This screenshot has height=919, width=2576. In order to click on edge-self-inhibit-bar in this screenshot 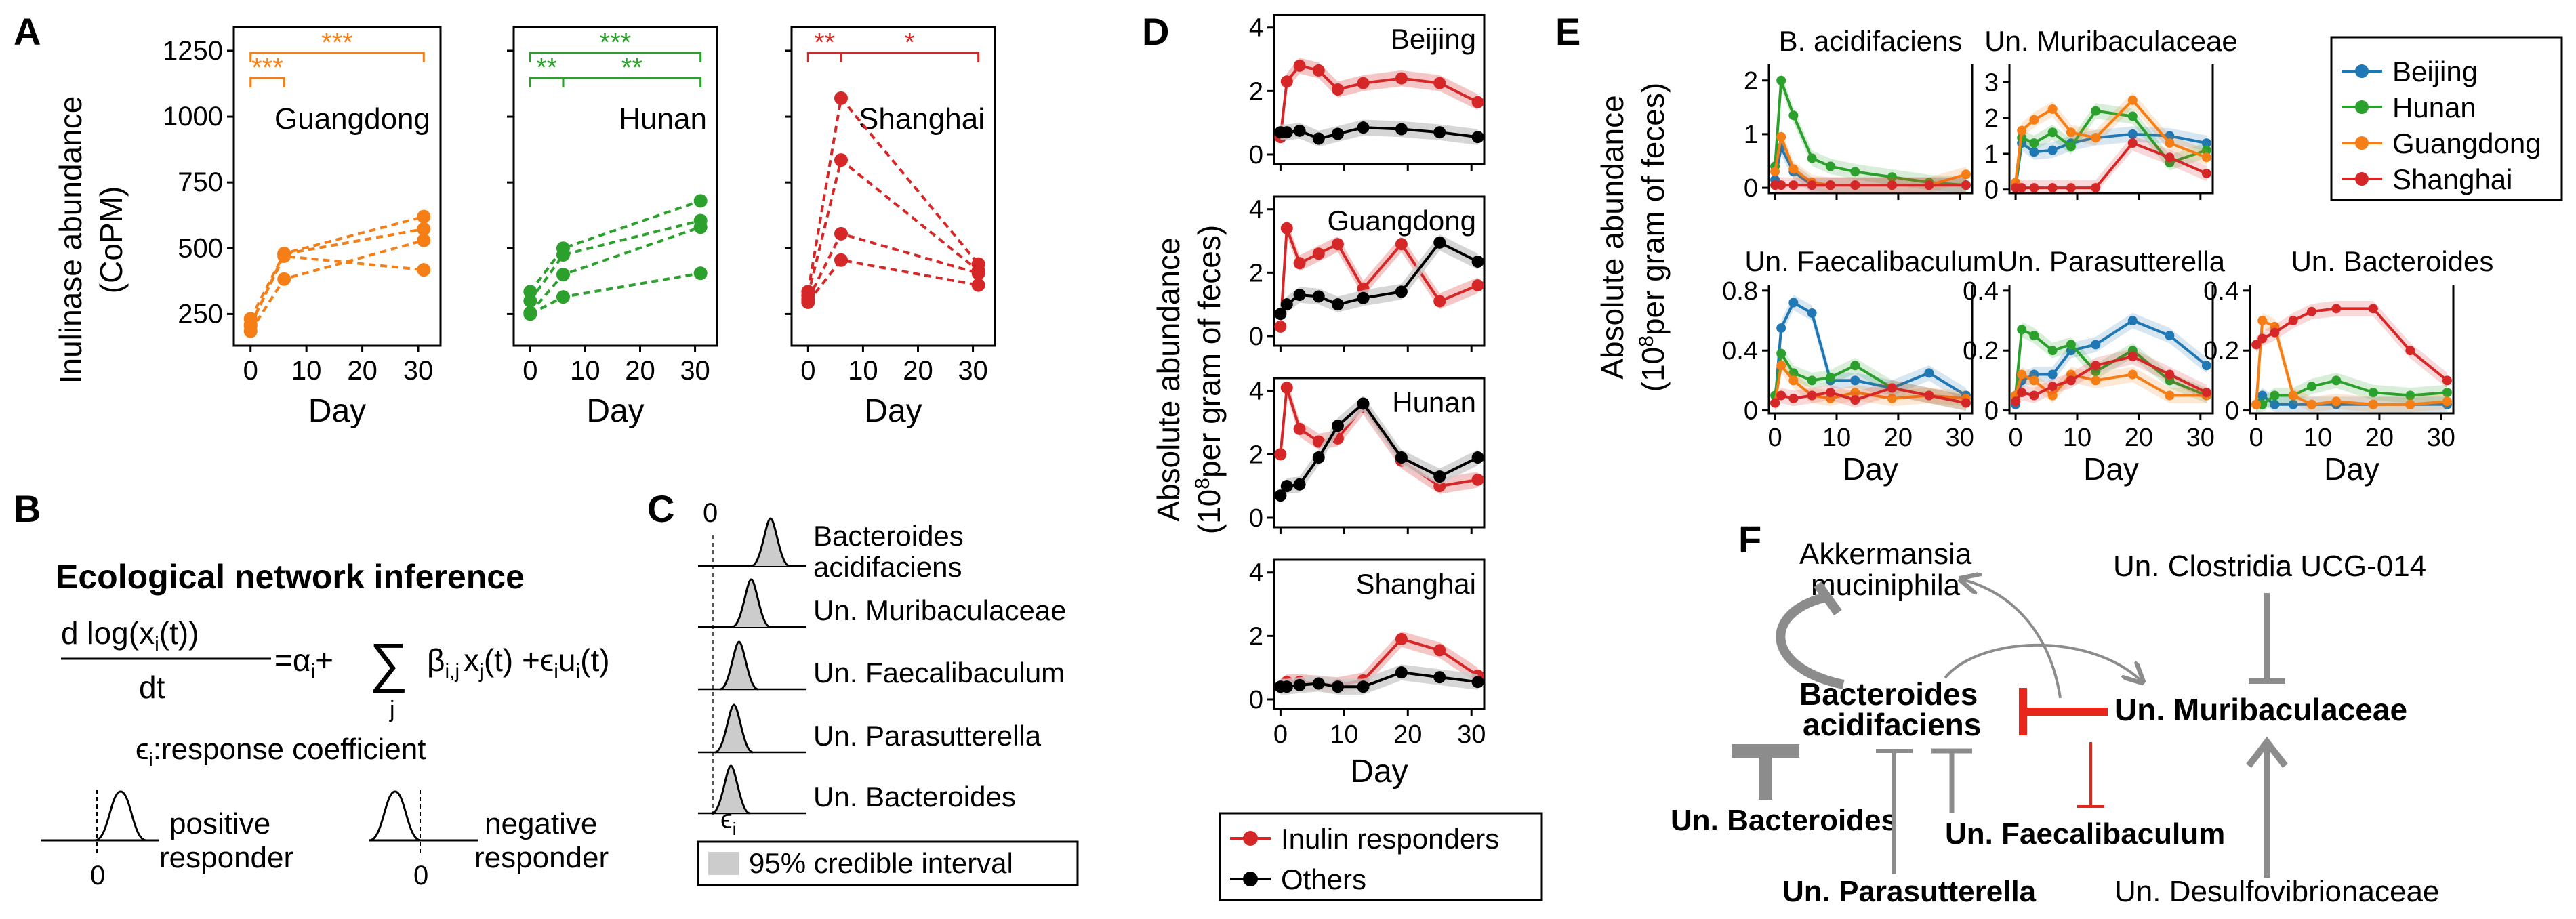, I will do `click(1828, 598)`.